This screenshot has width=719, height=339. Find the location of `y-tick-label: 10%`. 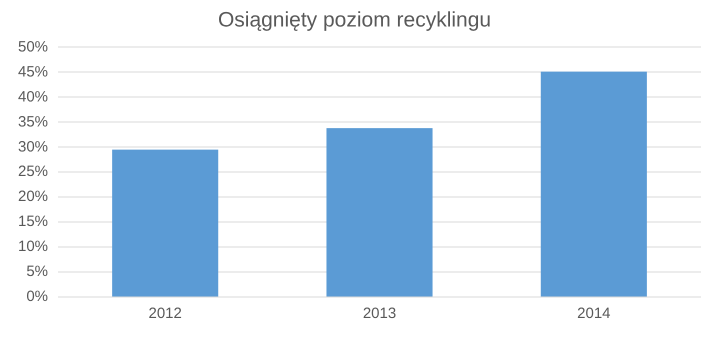

y-tick-label: 10% is located at coordinates (33, 247).